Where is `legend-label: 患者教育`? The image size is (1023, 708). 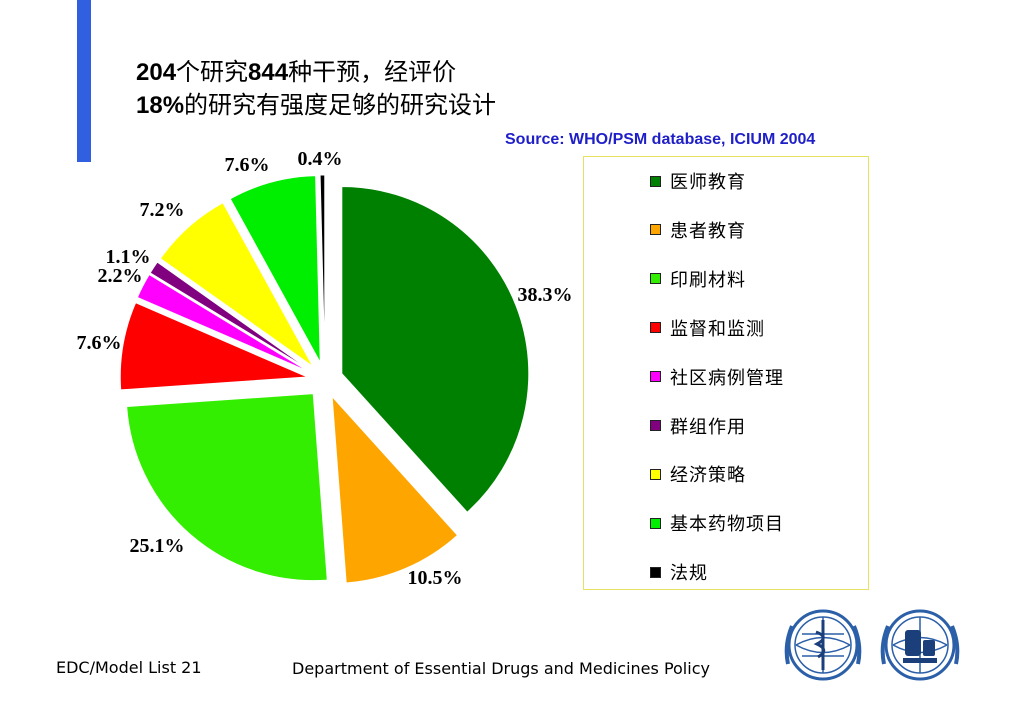
legend-label: 患者教育 is located at coordinates (708, 231).